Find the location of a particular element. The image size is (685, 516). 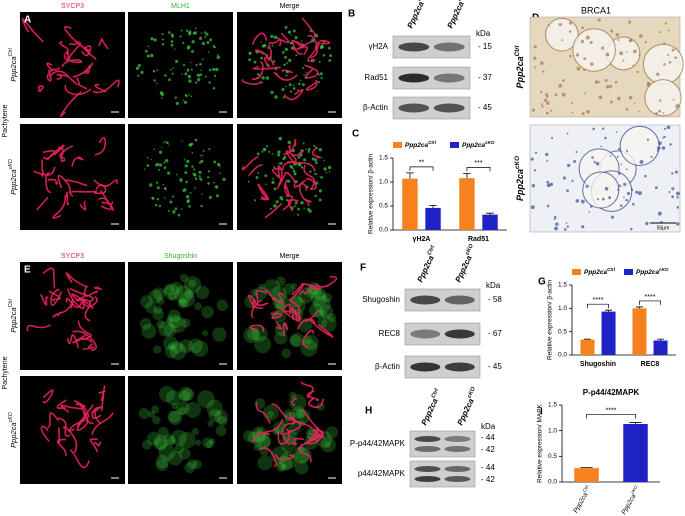

kda-marker: - 15 is located at coordinates (485, 46).